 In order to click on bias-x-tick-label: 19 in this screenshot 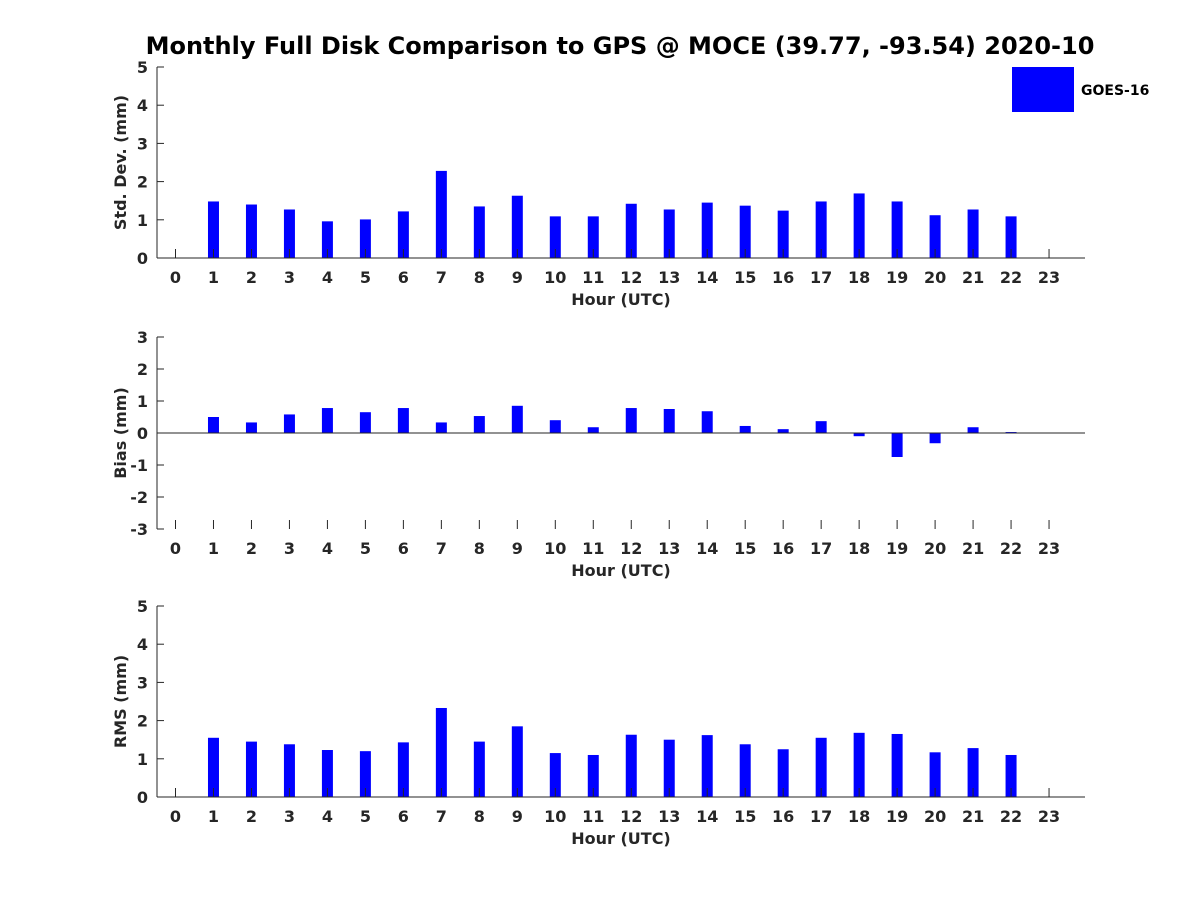, I will do `click(897, 548)`.